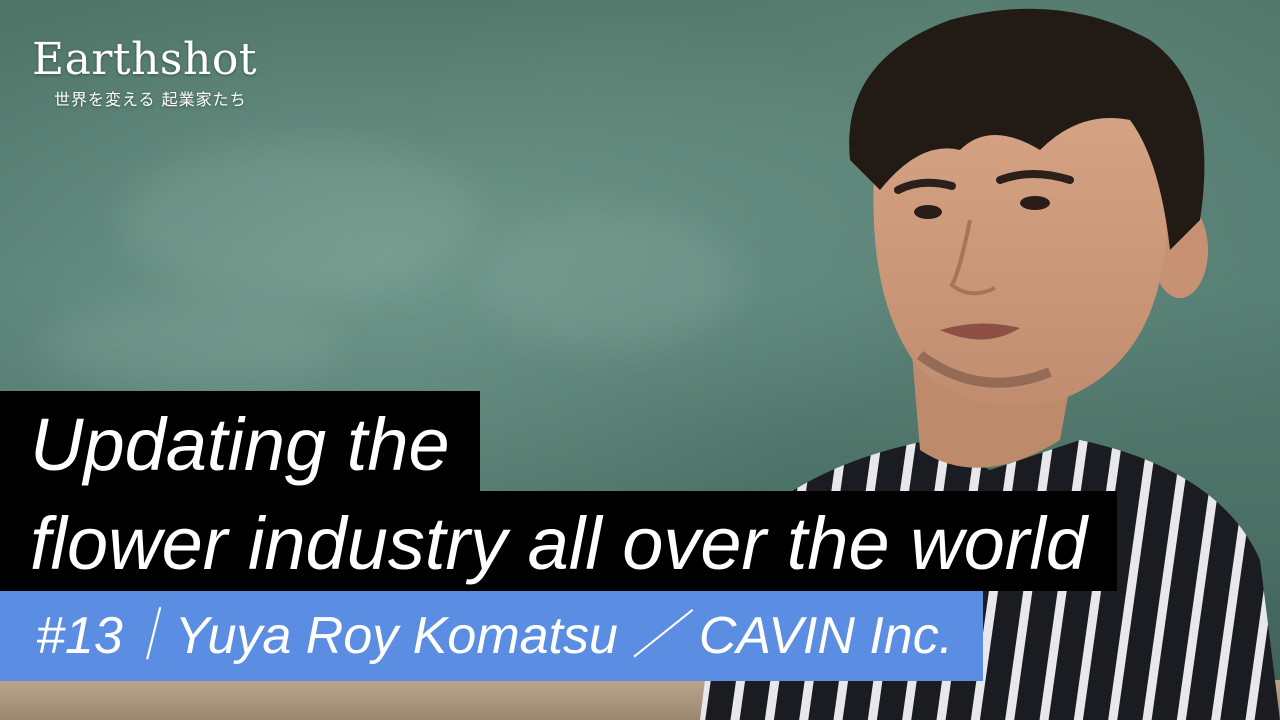 This screenshot has height=720, width=1280. What do you see at coordinates (240, 442) in the screenshot?
I see `headline-line-1: Updating the` at bounding box center [240, 442].